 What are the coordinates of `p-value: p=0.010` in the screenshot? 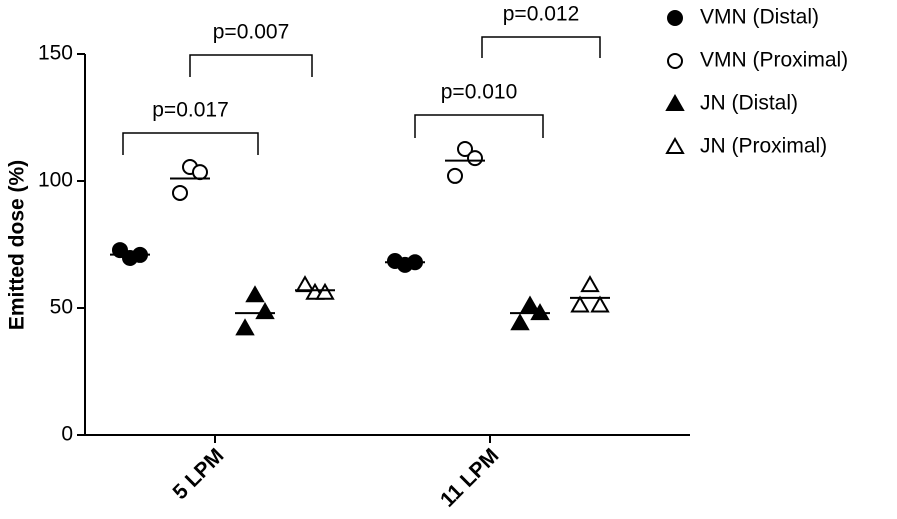 It's located at (479, 92).